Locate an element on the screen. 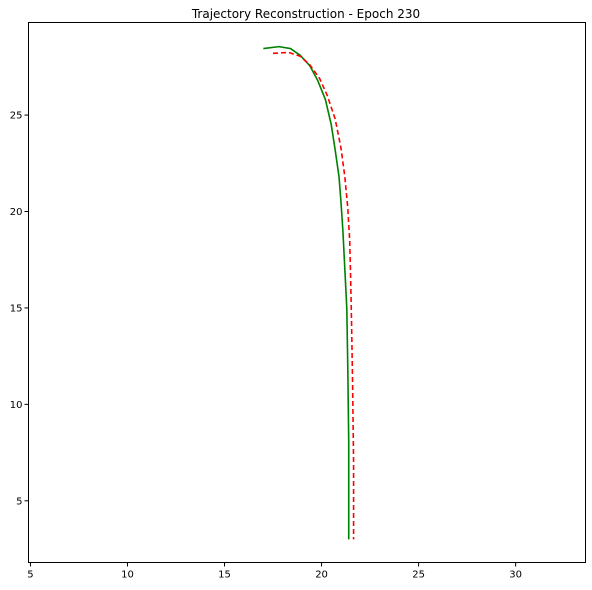  y-tick-label: 25 is located at coordinates (16, 116).